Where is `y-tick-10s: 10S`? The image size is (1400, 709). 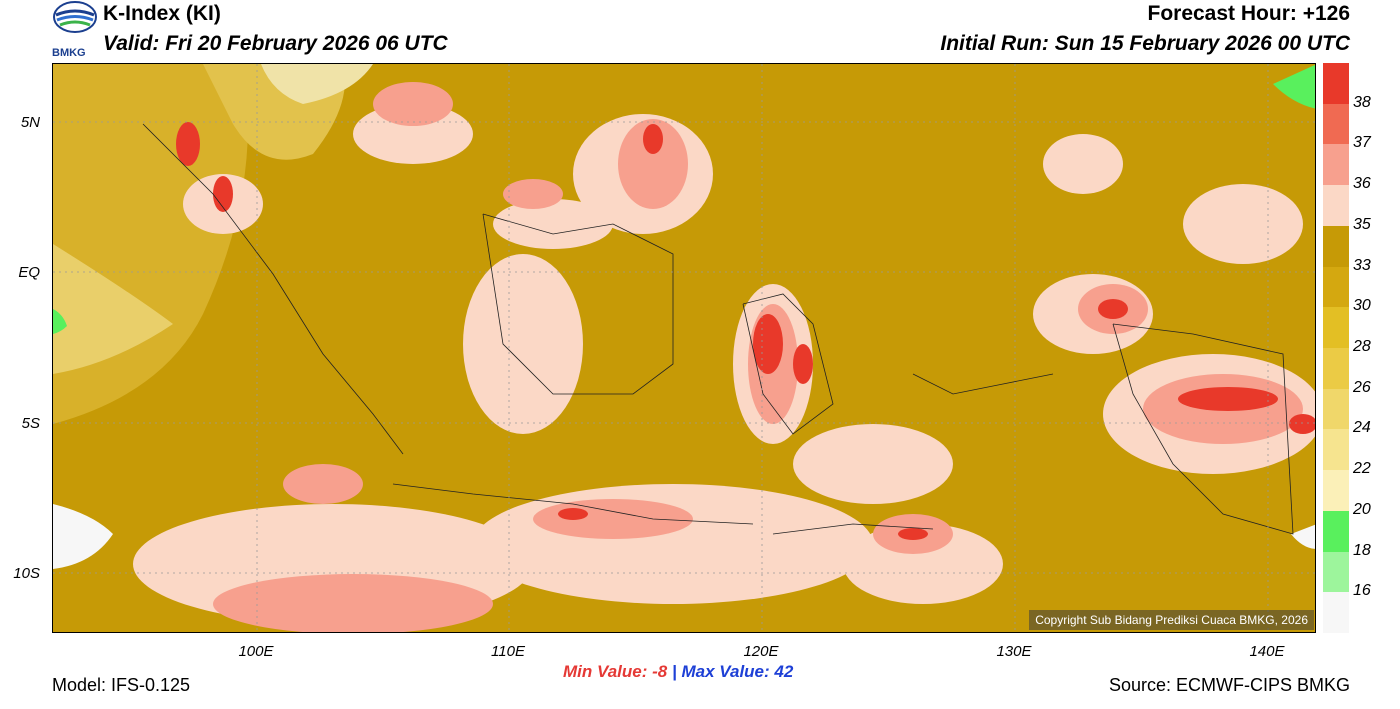 y-tick-10s: 10S is located at coordinates (26, 573).